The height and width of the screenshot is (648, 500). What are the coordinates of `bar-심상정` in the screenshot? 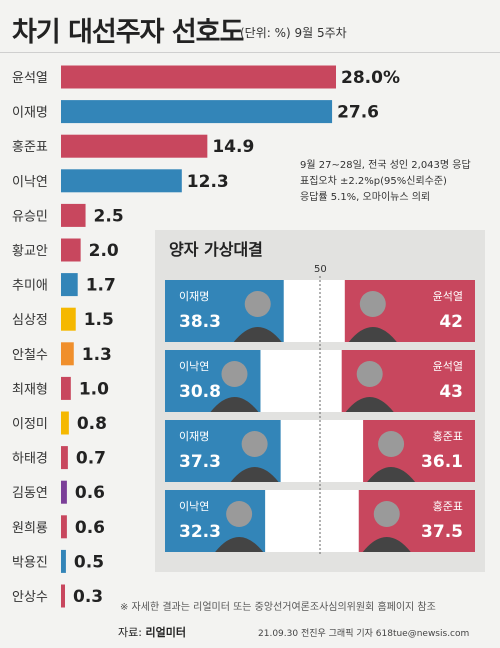 It's located at (68, 319).